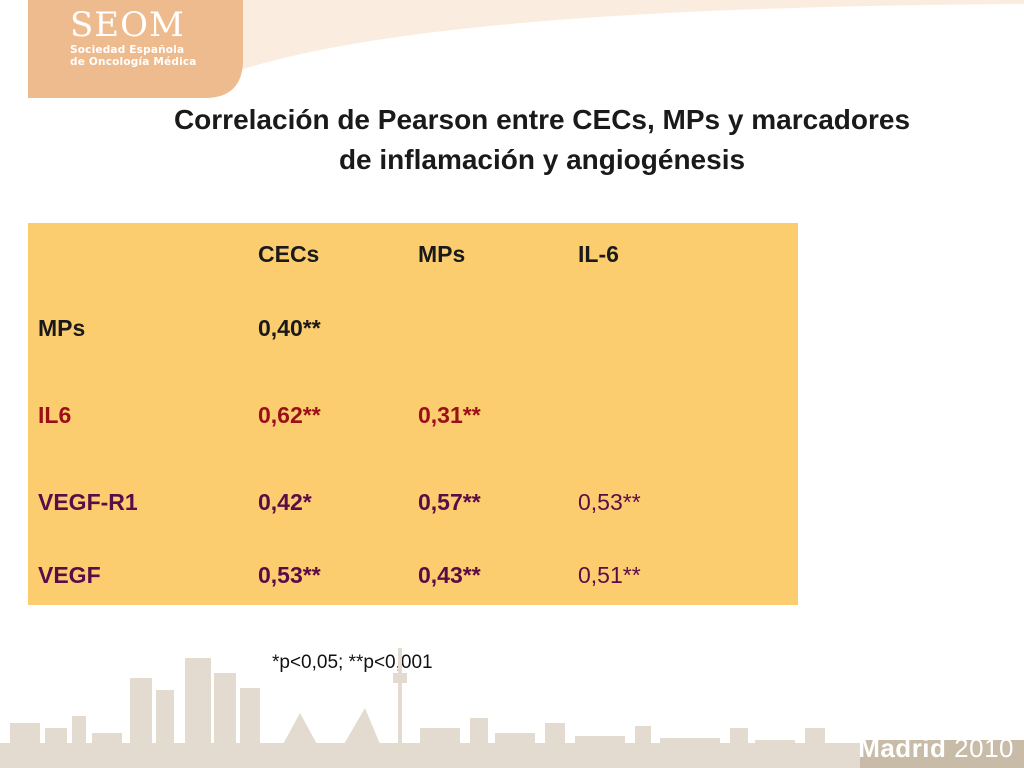  I want to click on row-label: MPs, so click(62, 328).